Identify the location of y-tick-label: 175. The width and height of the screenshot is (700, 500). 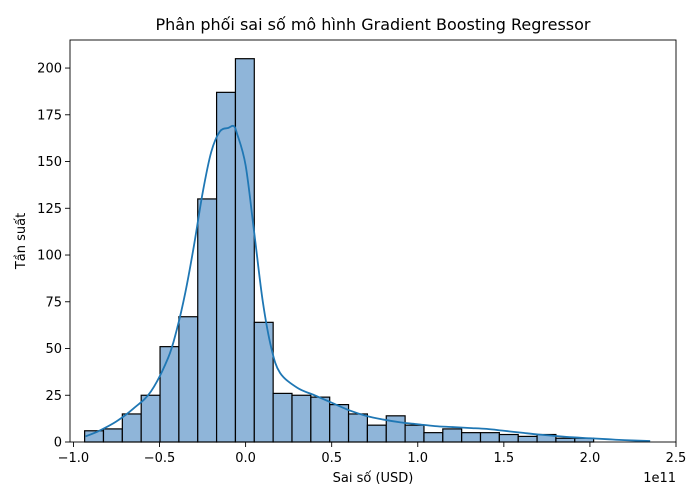
(49, 115).